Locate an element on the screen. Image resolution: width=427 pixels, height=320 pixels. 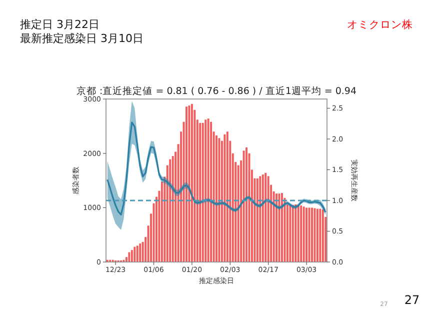
text: 最新推定感染日 3月10日 is located at coordinates (82, 38).